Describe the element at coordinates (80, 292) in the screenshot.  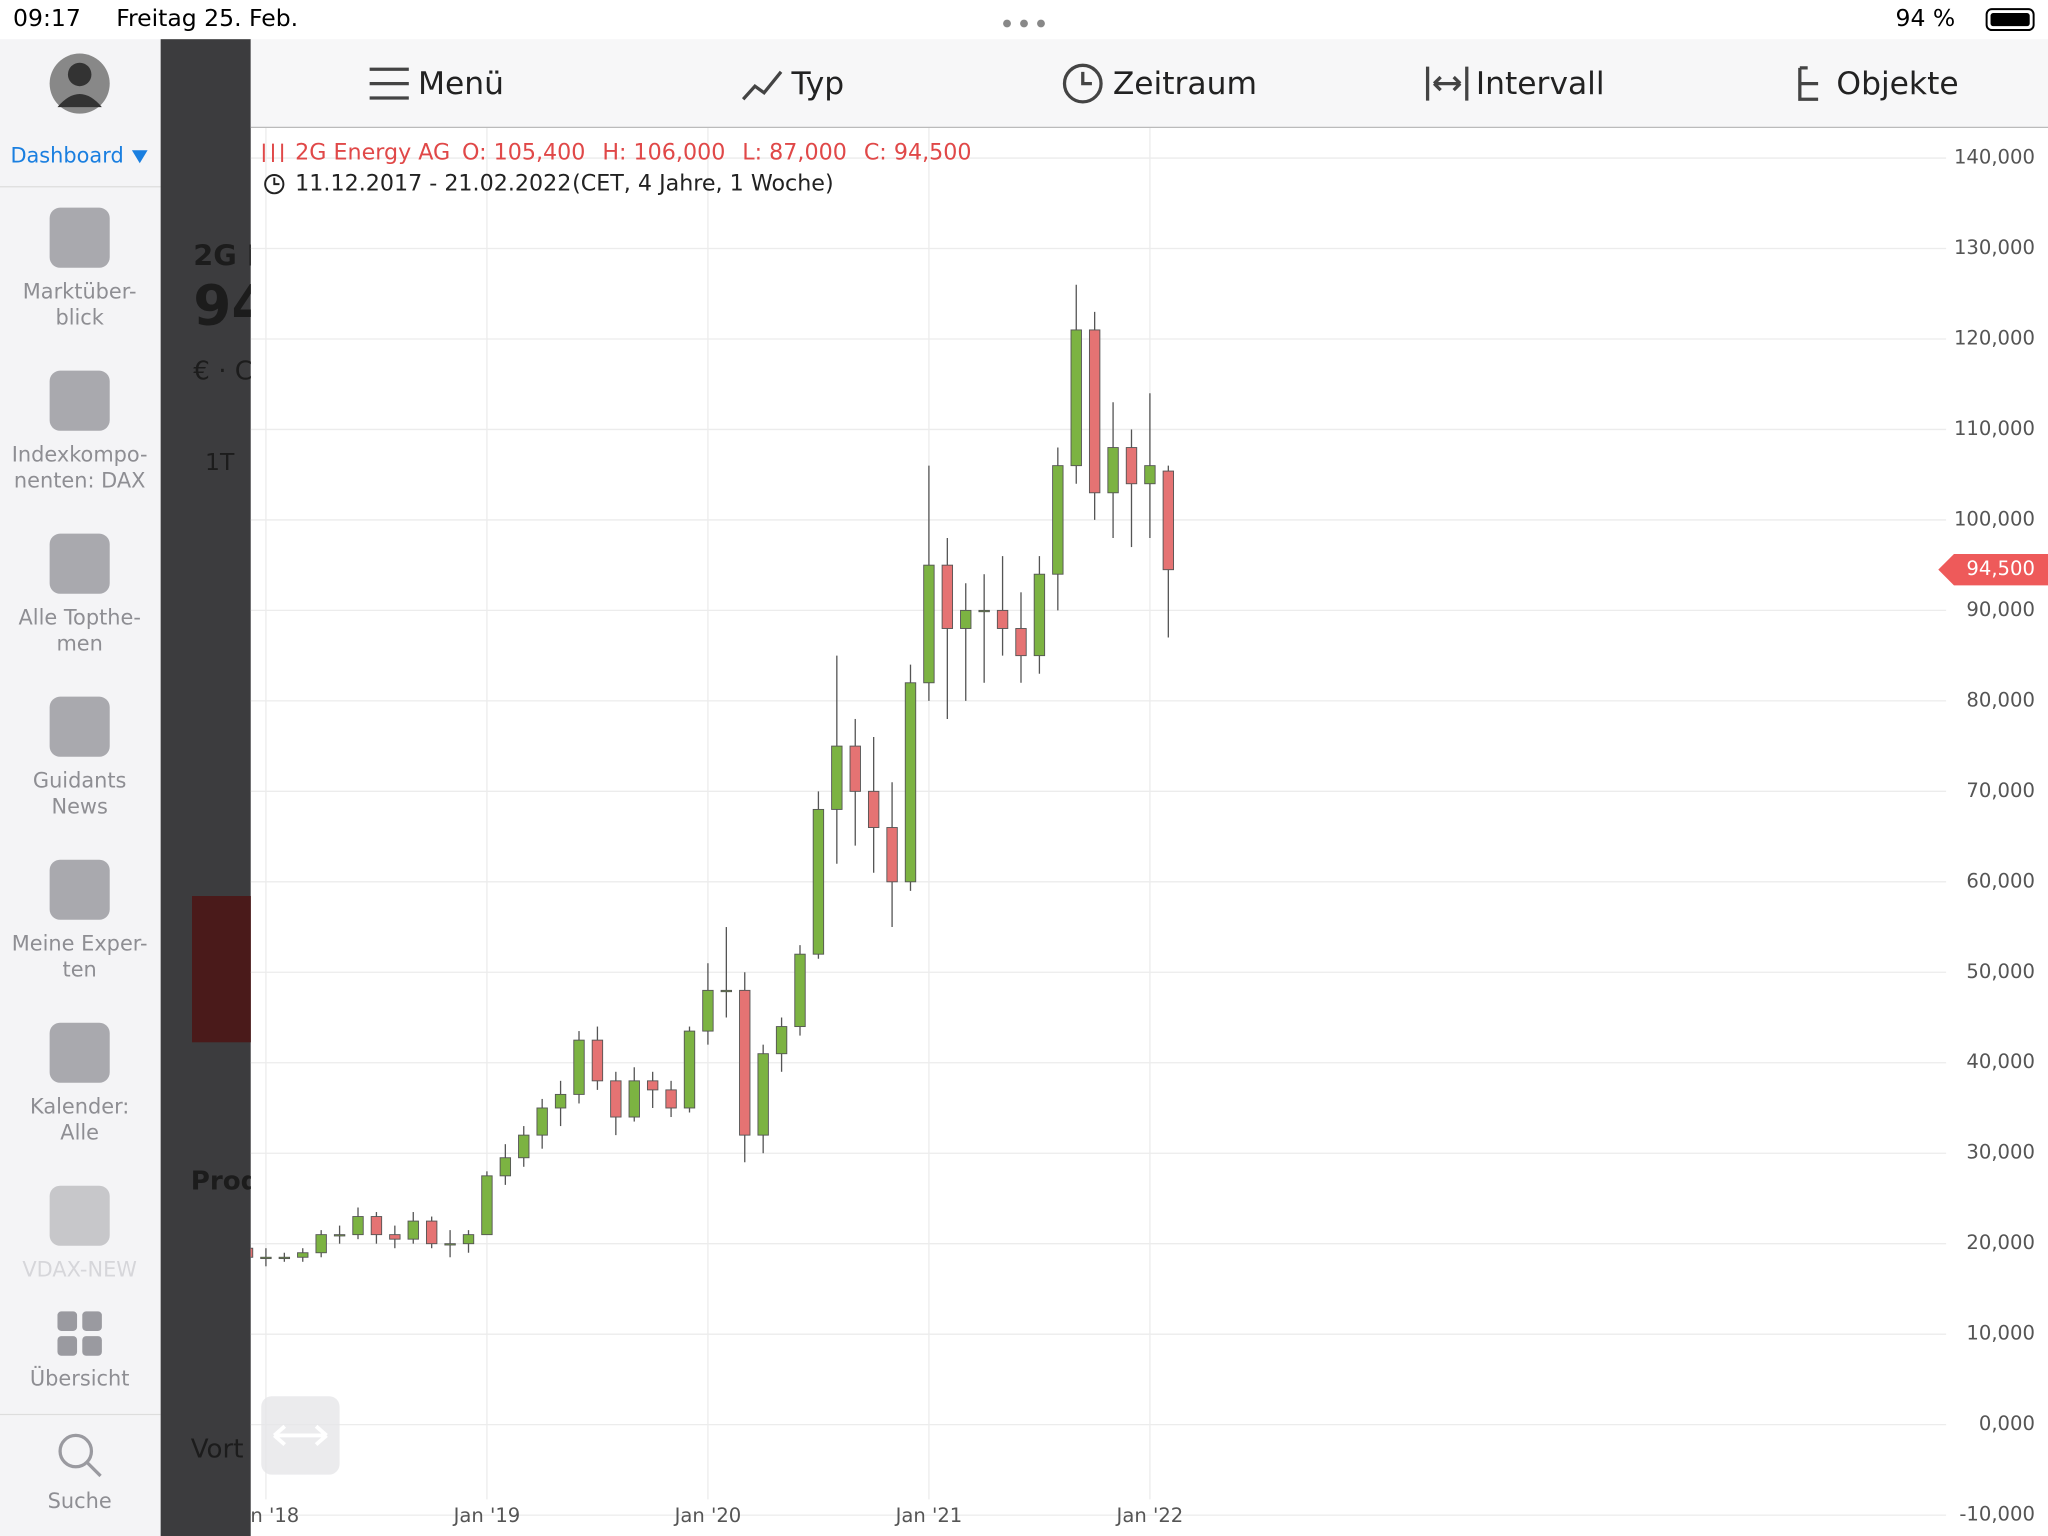
I see `sidebar-label: Marktüber-` at that location.